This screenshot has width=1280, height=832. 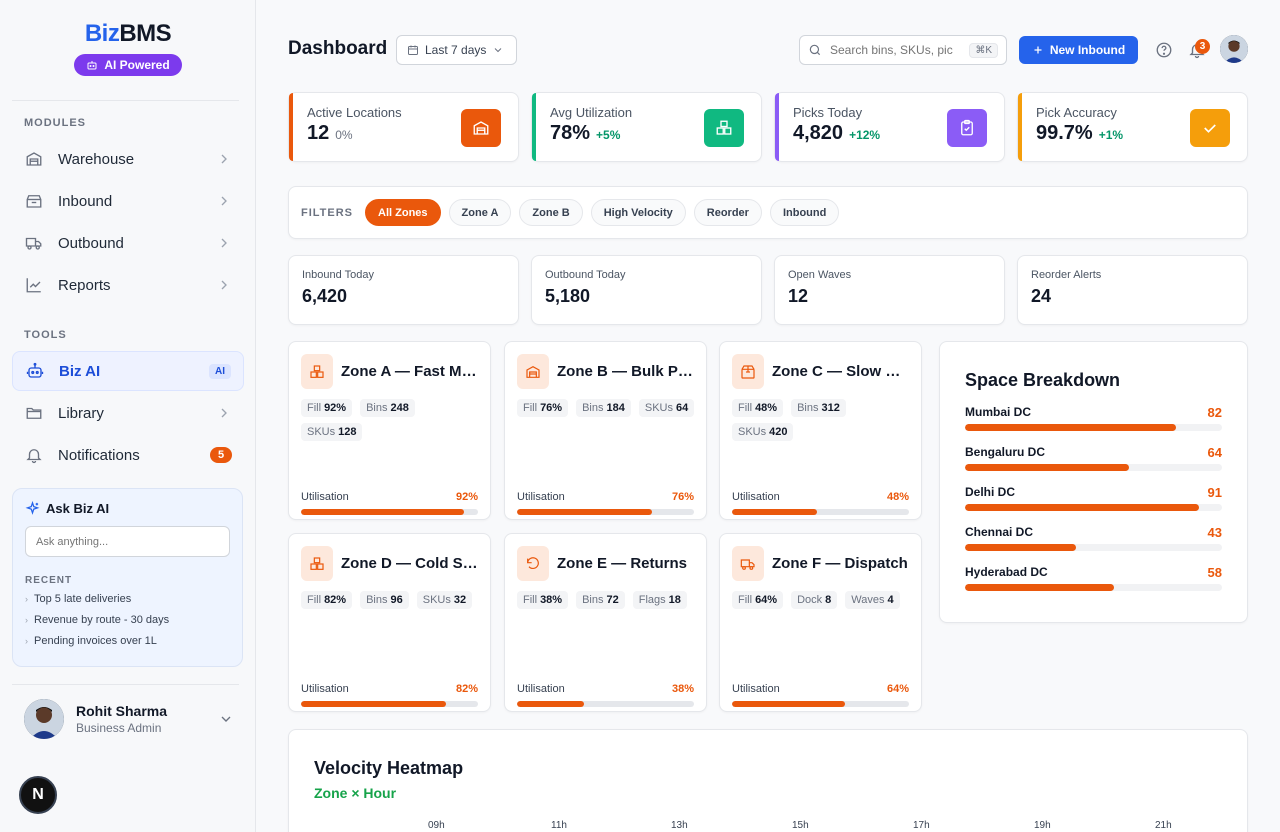 I want to click on sidebar-item-library: Library, so click(x=128, y=413).